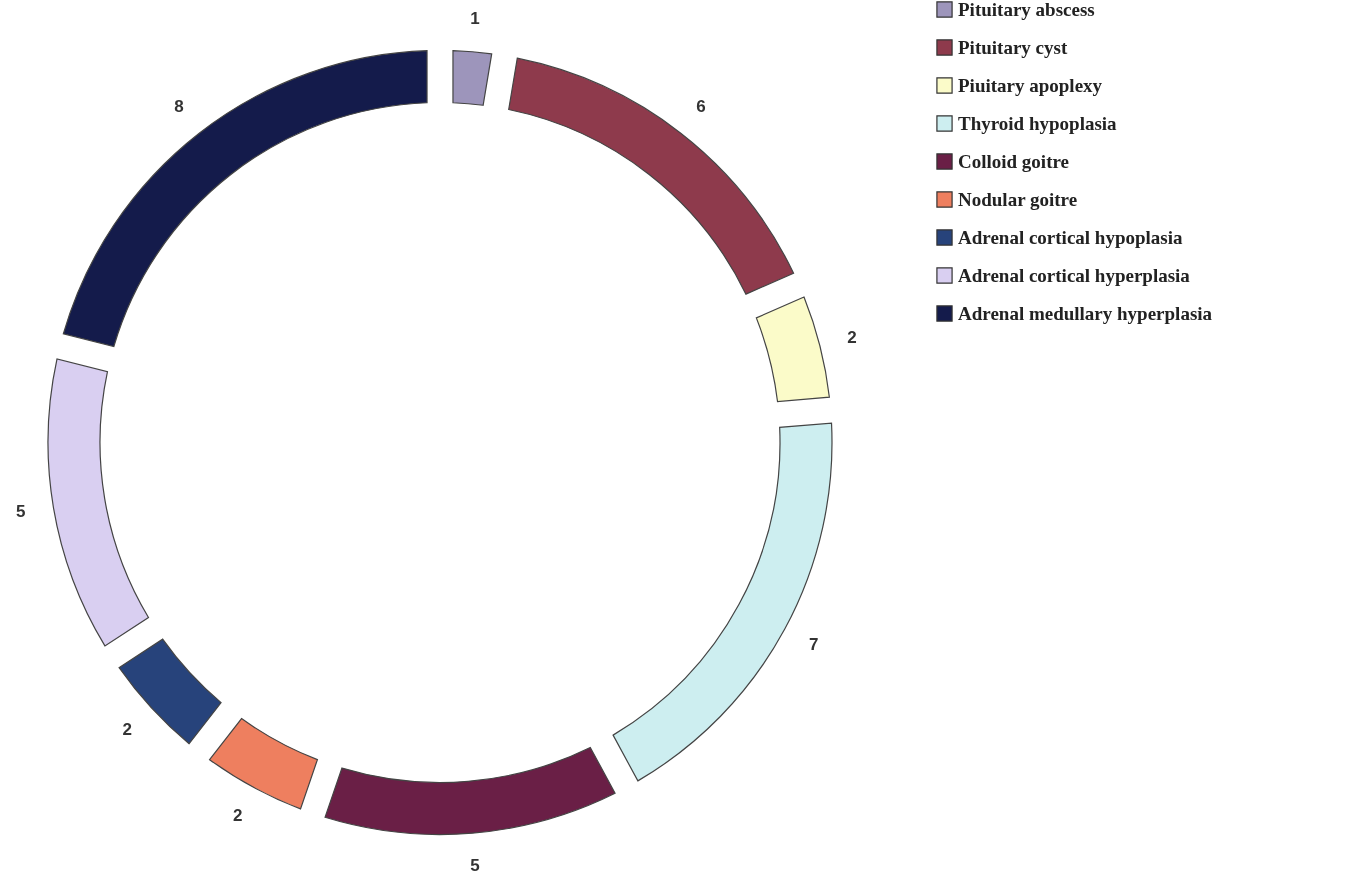  Describe the element at coordinates (1038, 123) in the screenshot. I see `legend-label: Thyroid hypoplasia` at that location.